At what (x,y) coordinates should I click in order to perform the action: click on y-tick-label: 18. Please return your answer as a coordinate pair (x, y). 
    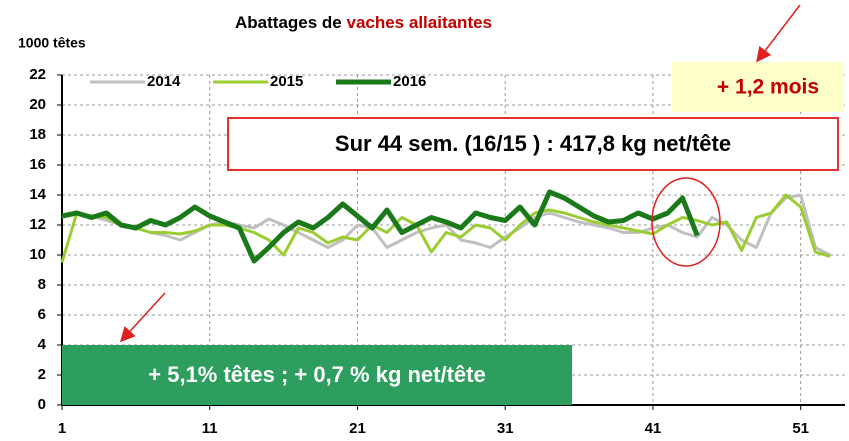
    Looking at the image, I should click on (37, 134).